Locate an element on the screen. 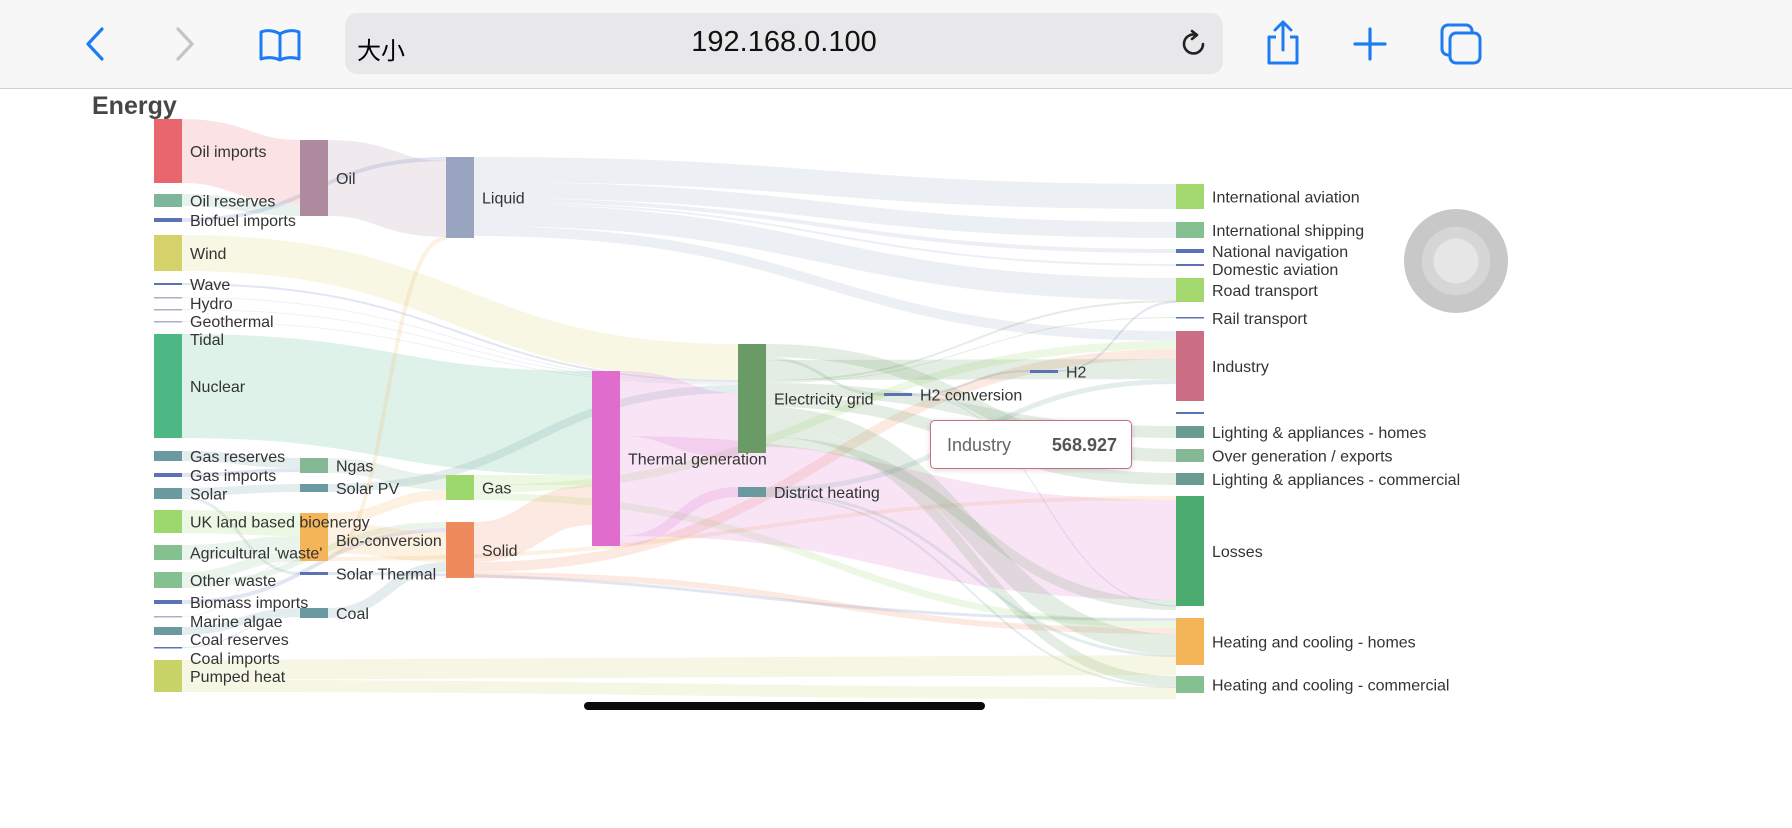  node-coal-reserves is located at coordinates (168, 631).